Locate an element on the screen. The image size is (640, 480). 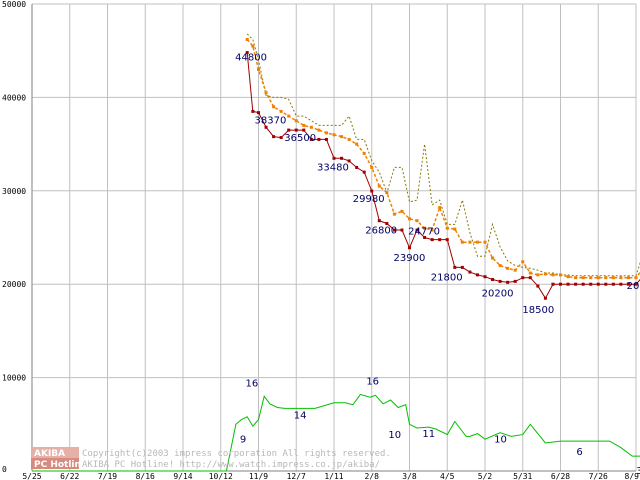
x-tick-label: 6/28 is located at coordinates (560, 476).